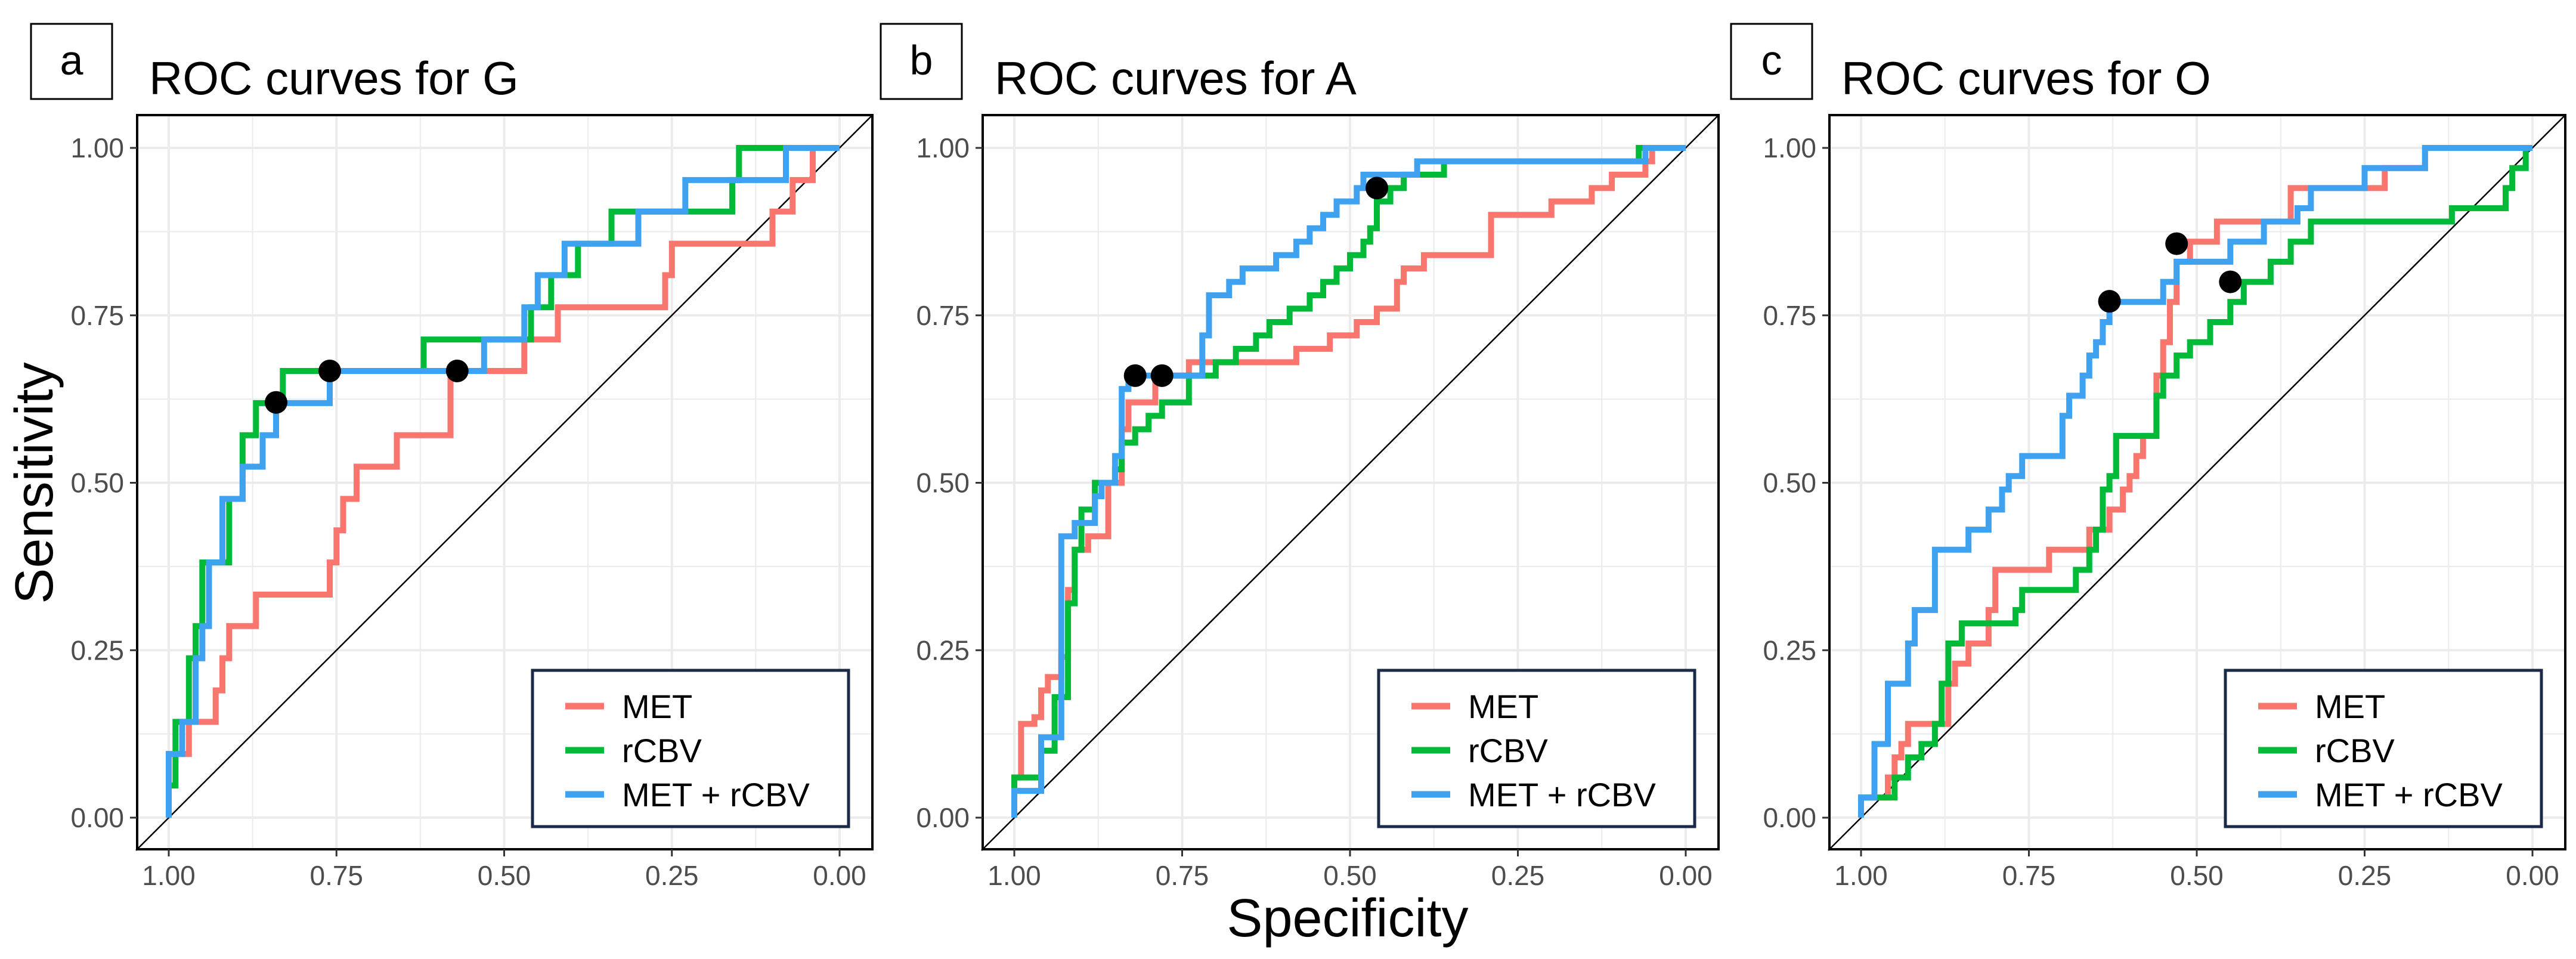  I want to click on x-axis-title: Specificity, so click(1348, 918).